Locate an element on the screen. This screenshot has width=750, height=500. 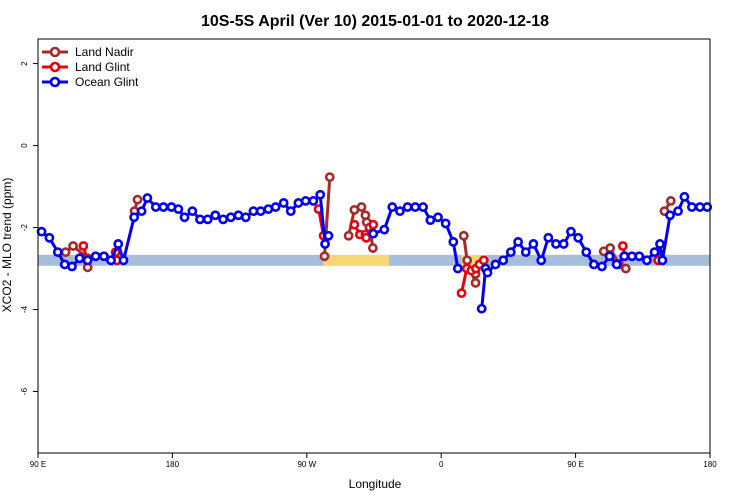
x-tick-label: 0 is located at coordinates (441, 464).